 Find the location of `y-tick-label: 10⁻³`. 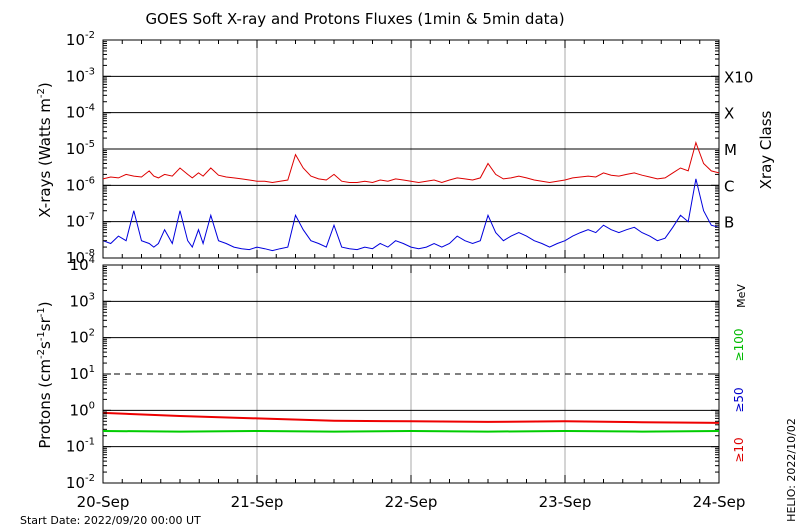

y-tick-label: 10⁻³ is located at coordinates (80, 75).